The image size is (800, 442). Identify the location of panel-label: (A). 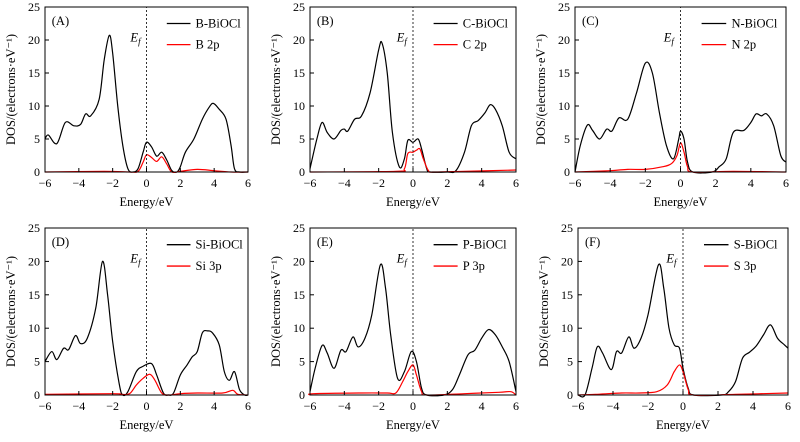
(60, 21).